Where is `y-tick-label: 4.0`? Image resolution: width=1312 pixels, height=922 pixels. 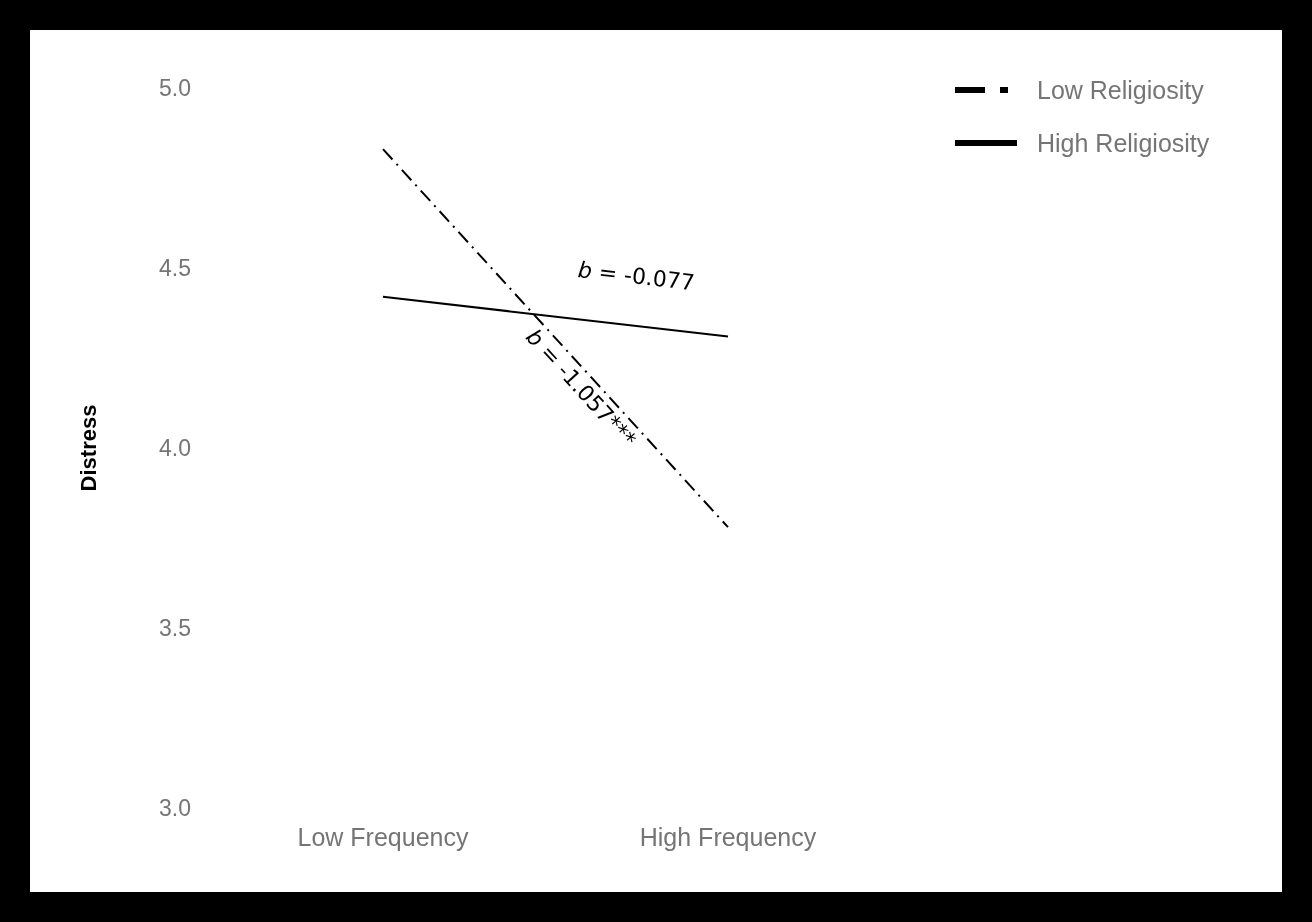 y-tick-label: 4.0 is located at coordinates (175, 448).